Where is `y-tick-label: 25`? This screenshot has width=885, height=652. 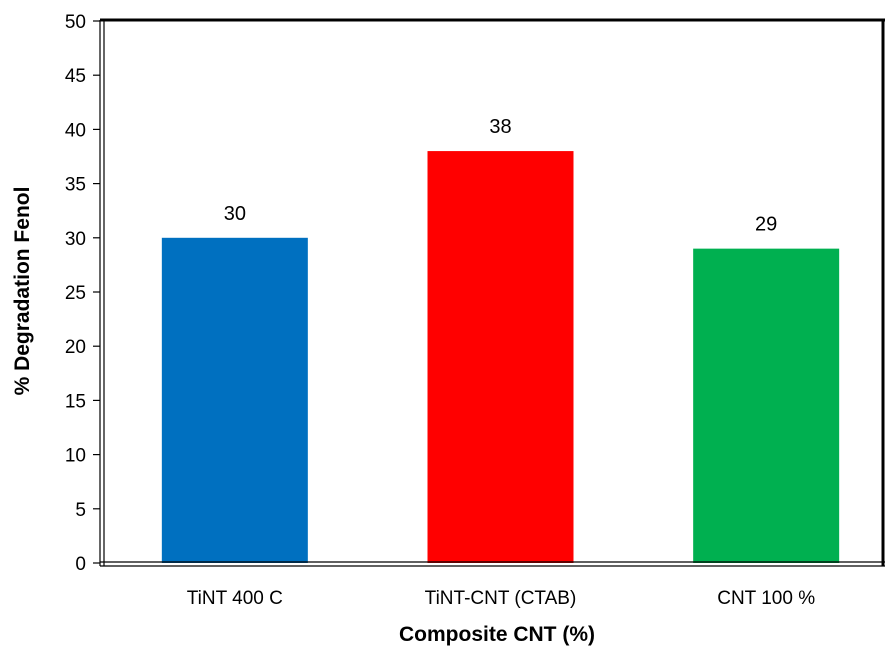
y-tick-label: 25 is located at coordinates (75, 293).